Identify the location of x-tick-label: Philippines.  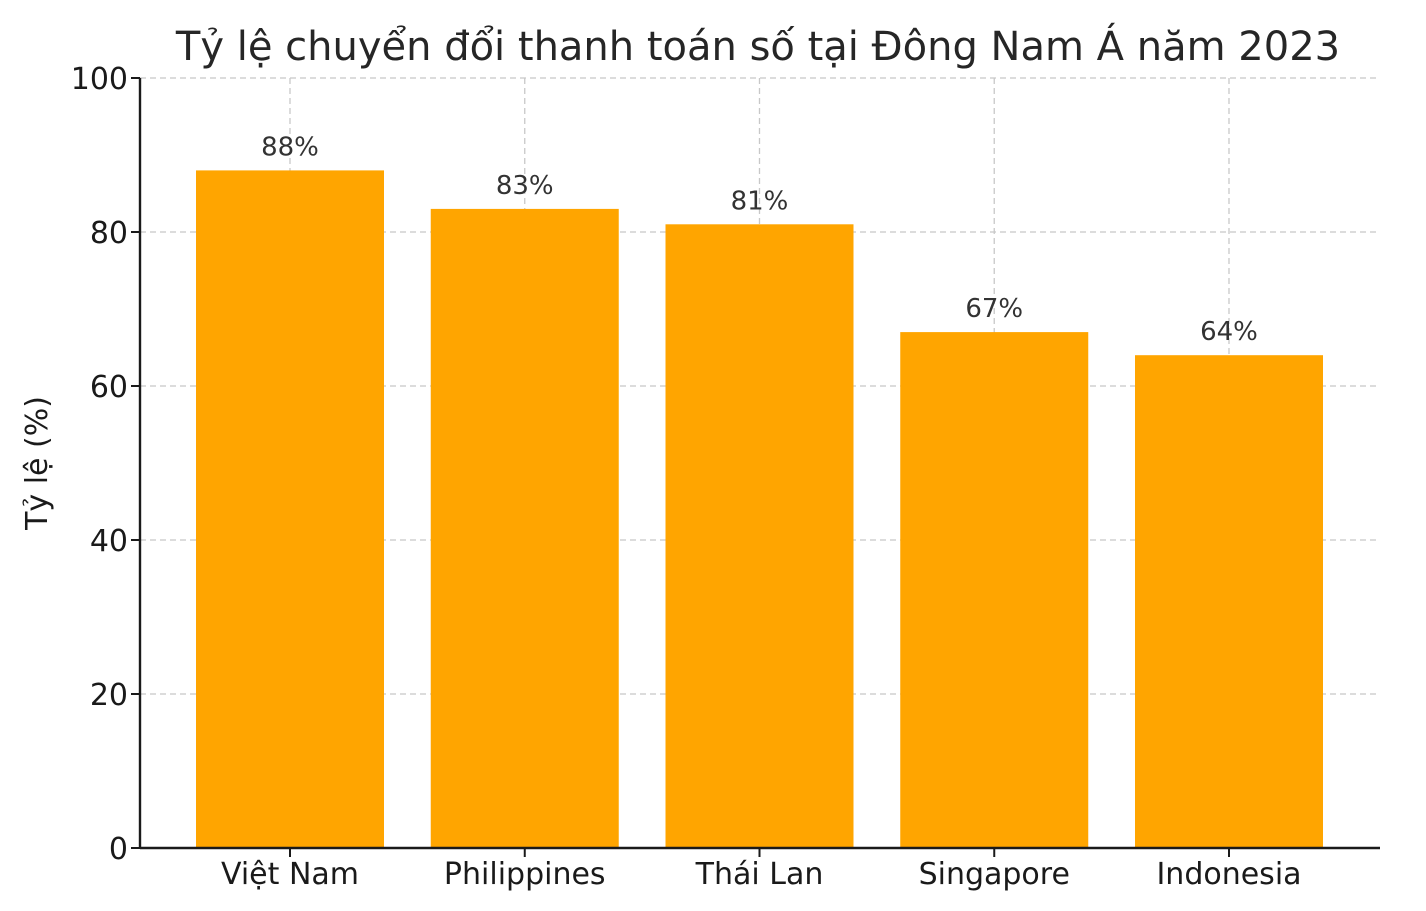
(525, 874).